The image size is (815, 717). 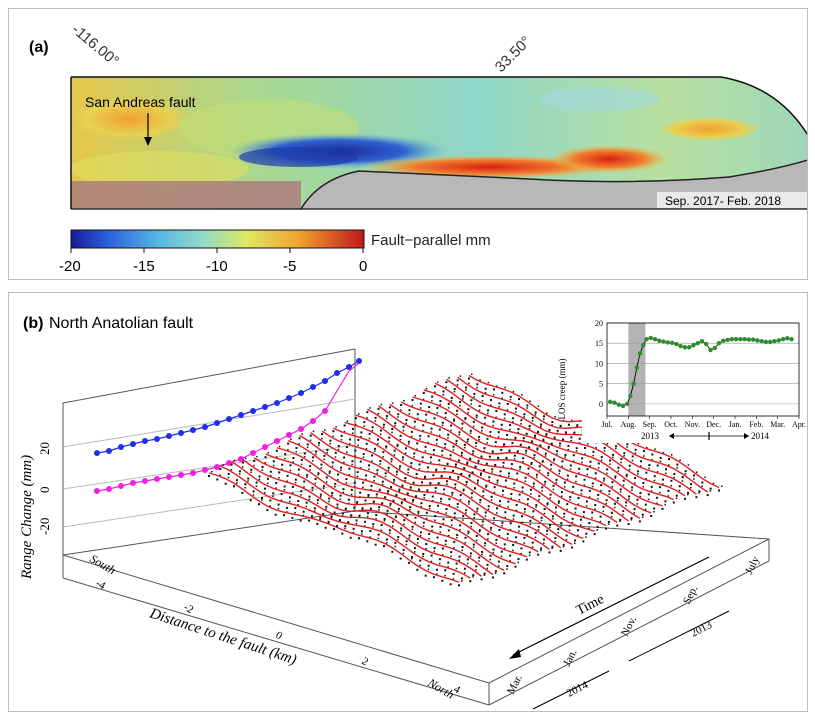 What do you see at coordinates (777, 424) in the screenshot?
I see `inset-x-tick: Mar.` at bounding box center [777, 424].